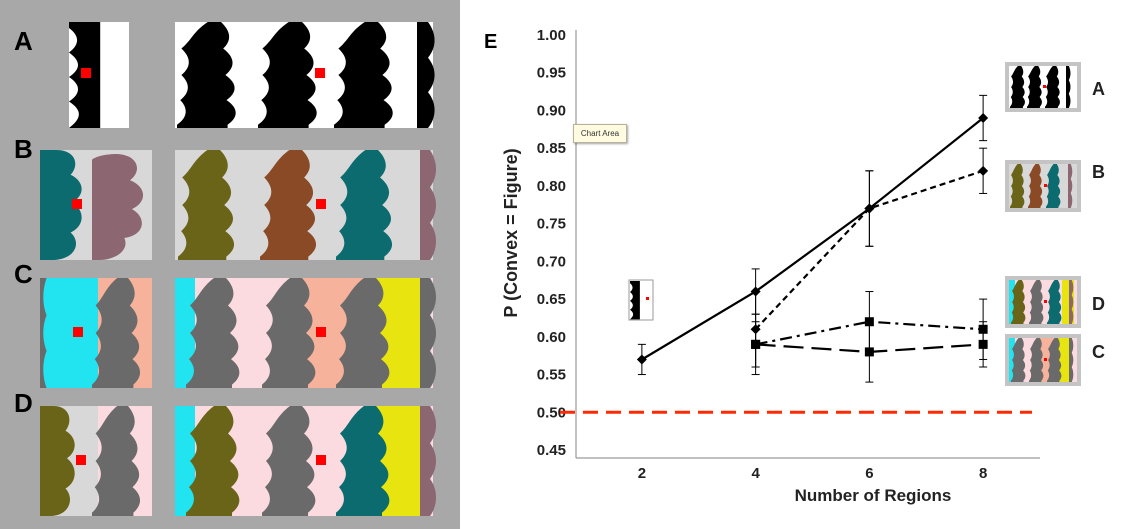 This screenshot has width=1132, height=529. What do you see at coordinates (600, 133) in the screenshot?
I see `chart-area-tooltip: Chart Area` at bounding box center [600, 133].